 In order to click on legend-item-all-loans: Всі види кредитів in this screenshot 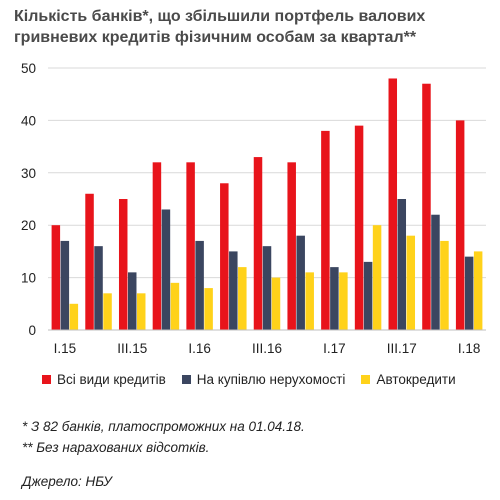, I will do `click(104, 379)`.